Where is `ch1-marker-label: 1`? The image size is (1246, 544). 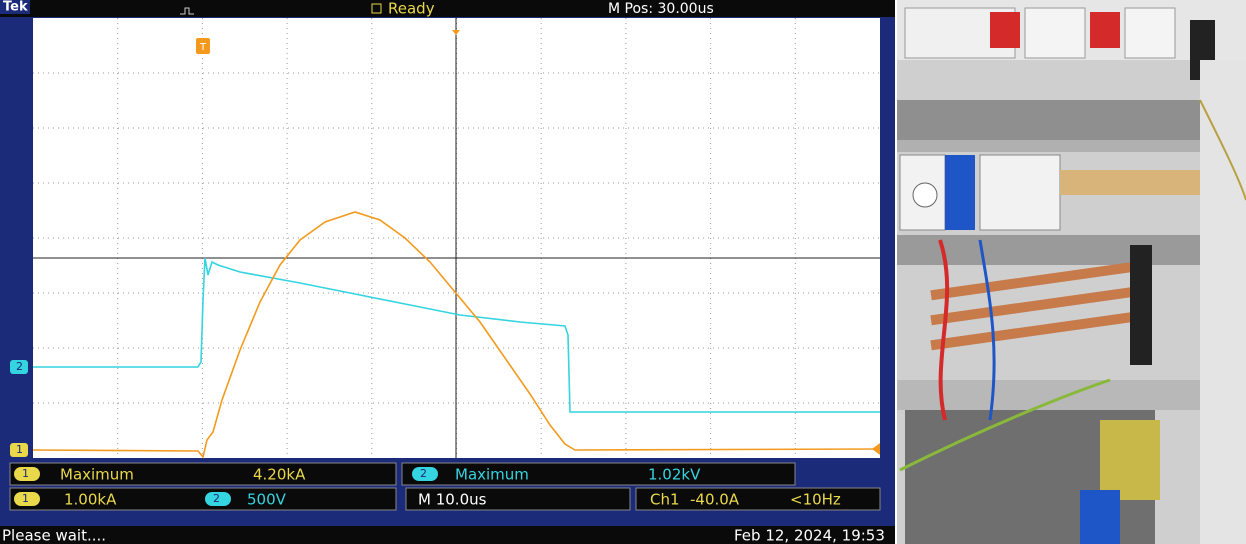 ch1-marker-label: 1 is located at coordinates (19, 449).